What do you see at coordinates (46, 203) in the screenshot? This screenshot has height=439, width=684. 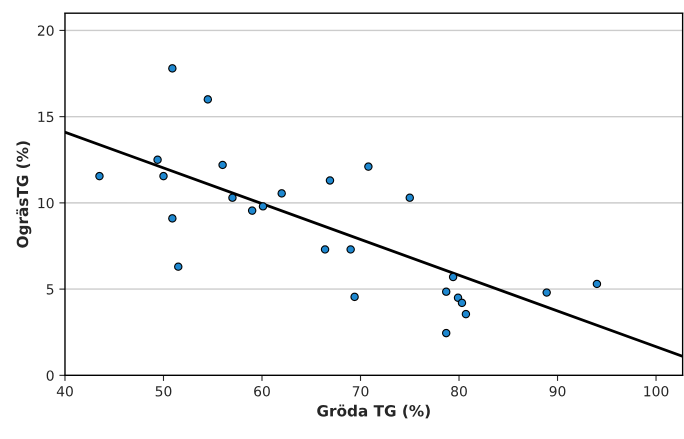 I see `y-tick-label: 10` at bounding box center [46, 203].